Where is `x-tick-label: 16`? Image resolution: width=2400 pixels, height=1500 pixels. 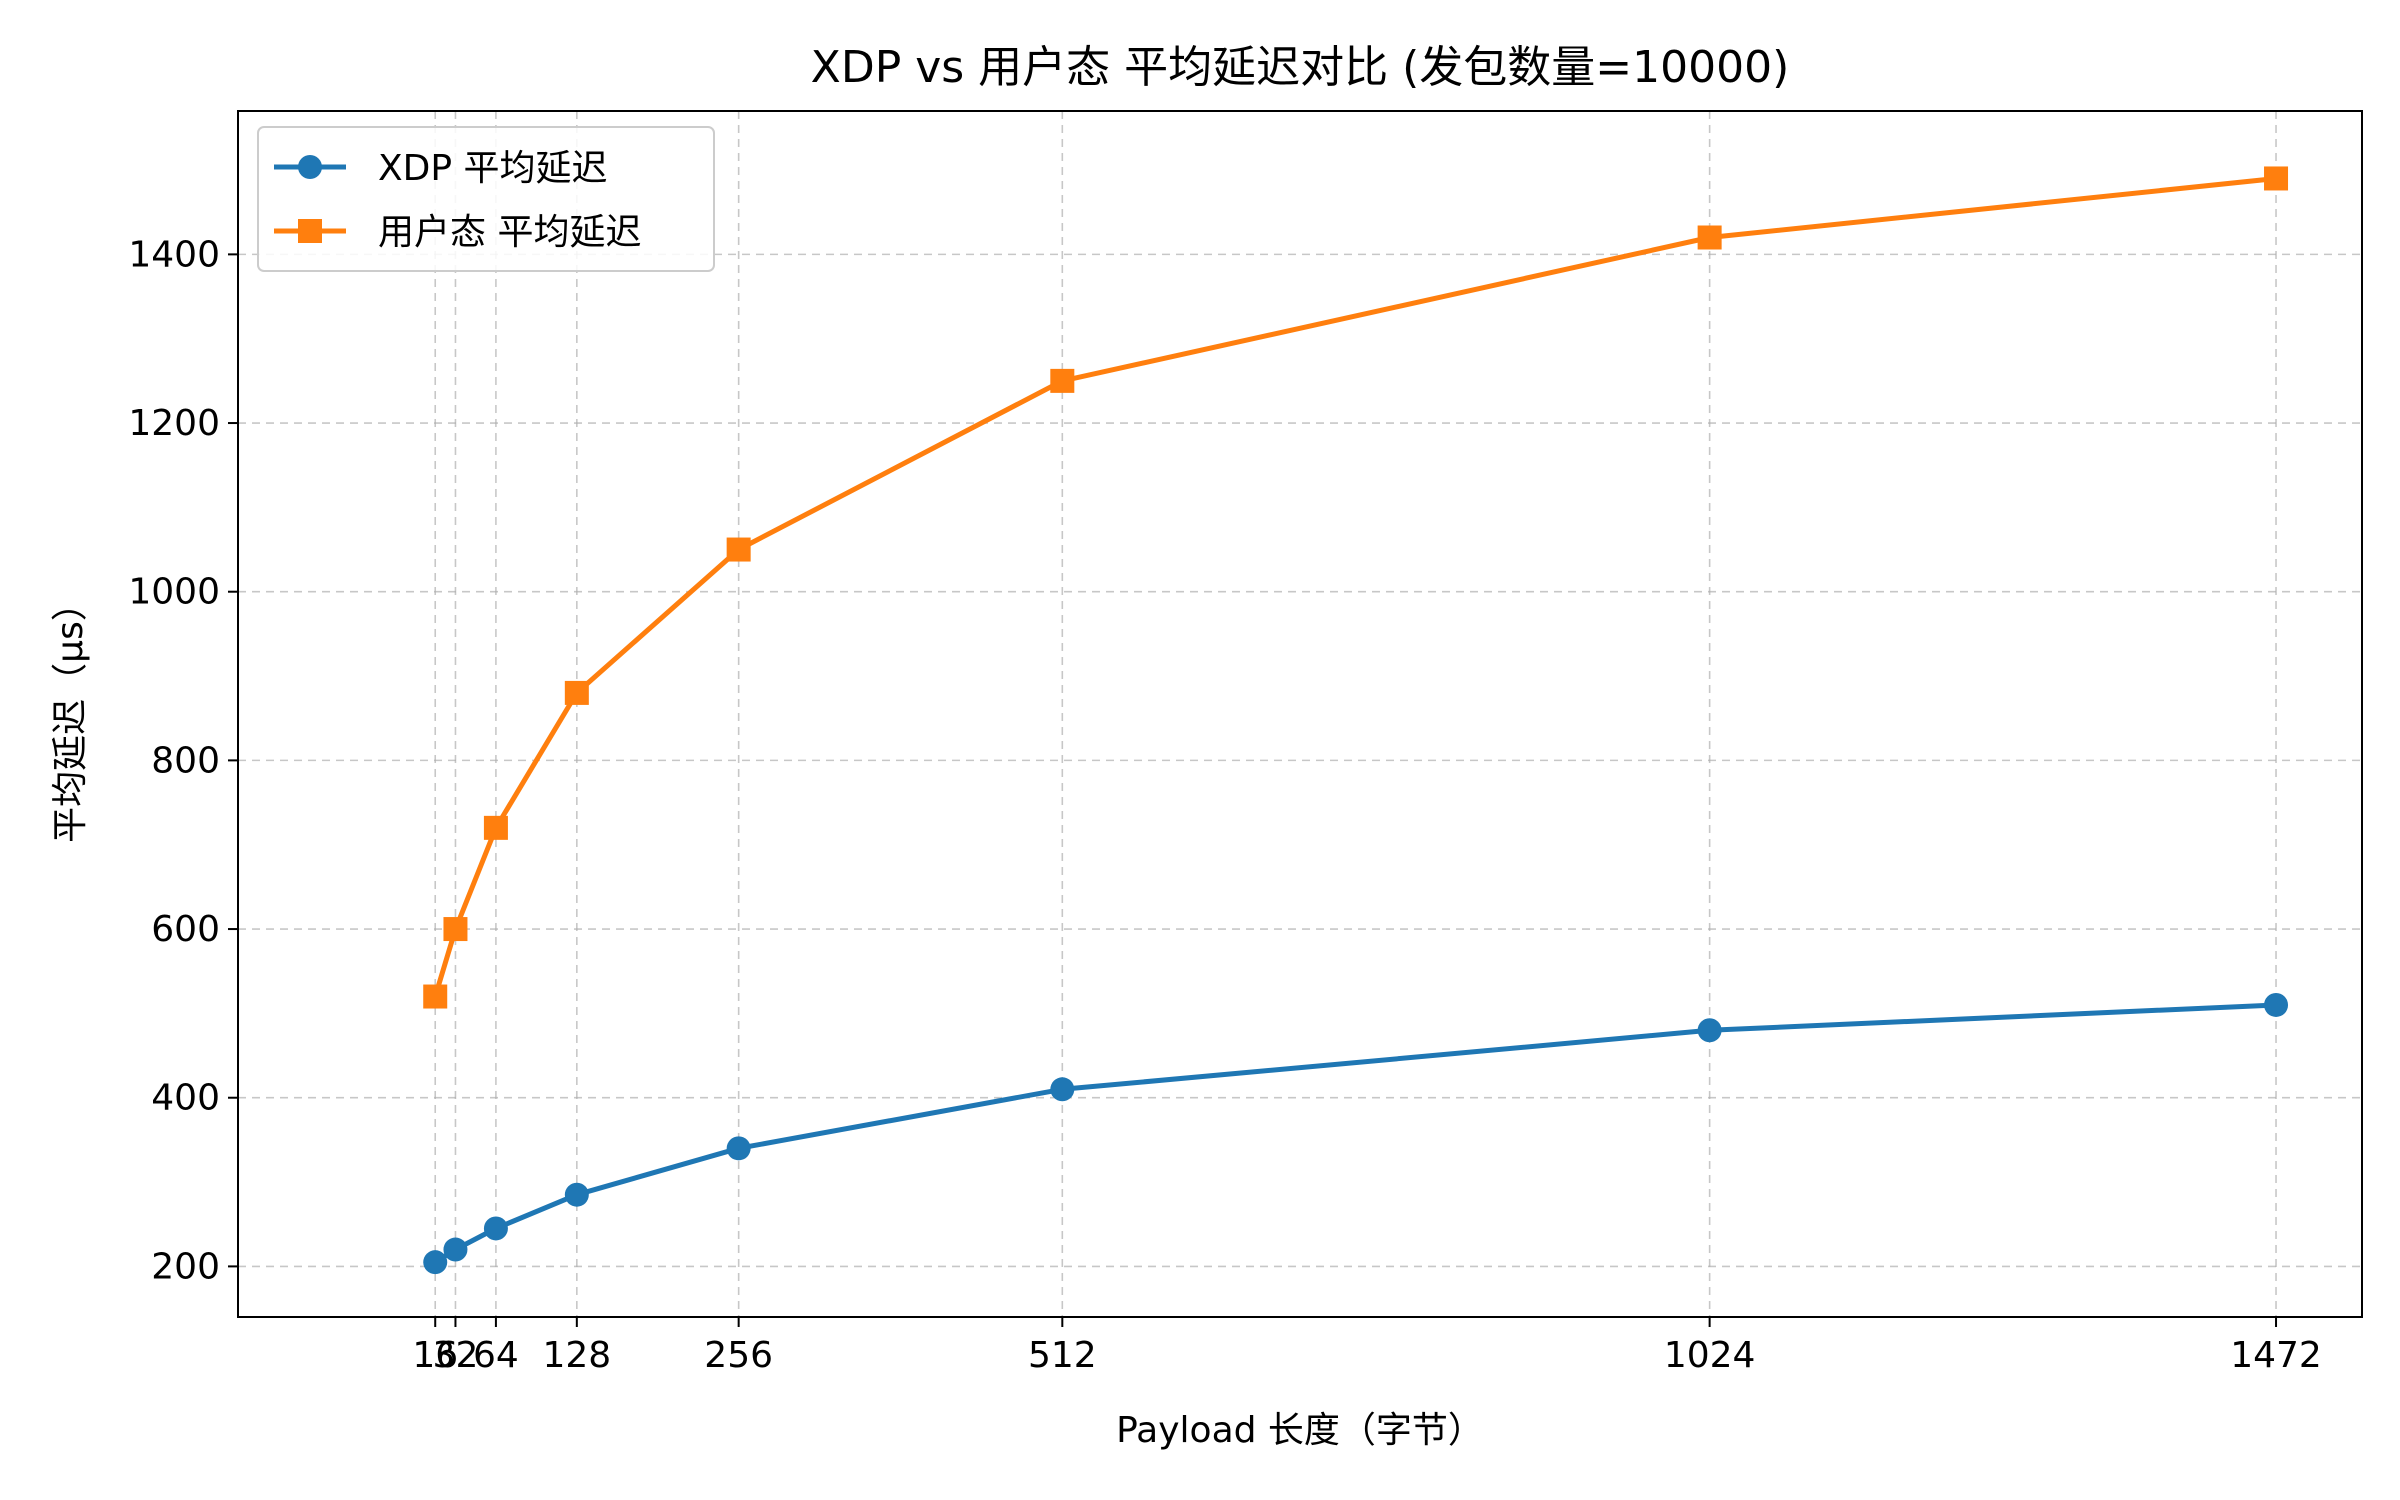 x-tick-label: 16 is located at coordinates (435, 1355).